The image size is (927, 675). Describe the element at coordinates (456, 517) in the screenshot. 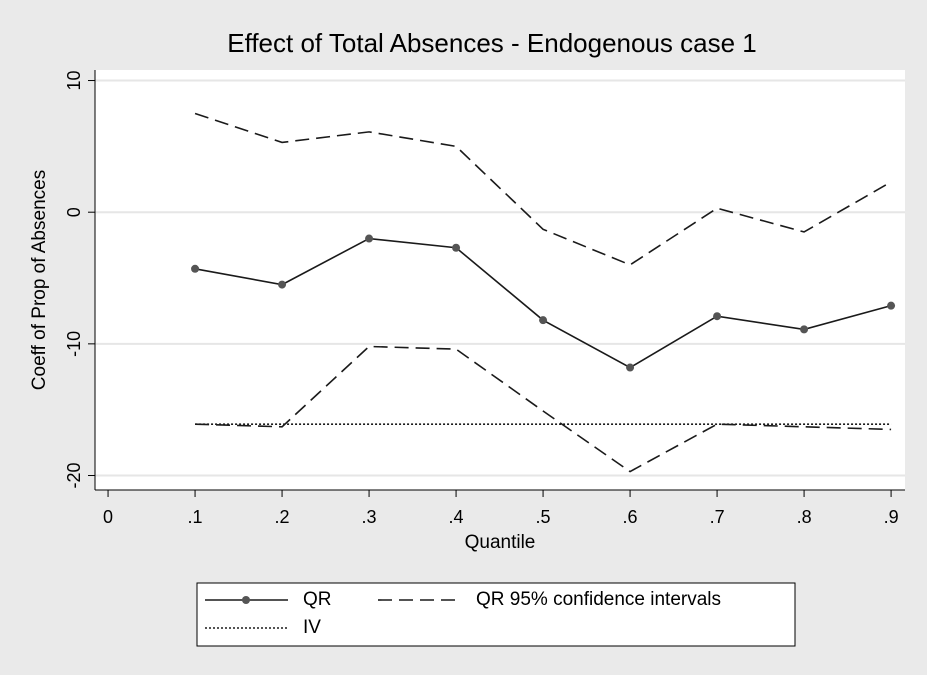

I see `x-tick-label: .4` at that location.